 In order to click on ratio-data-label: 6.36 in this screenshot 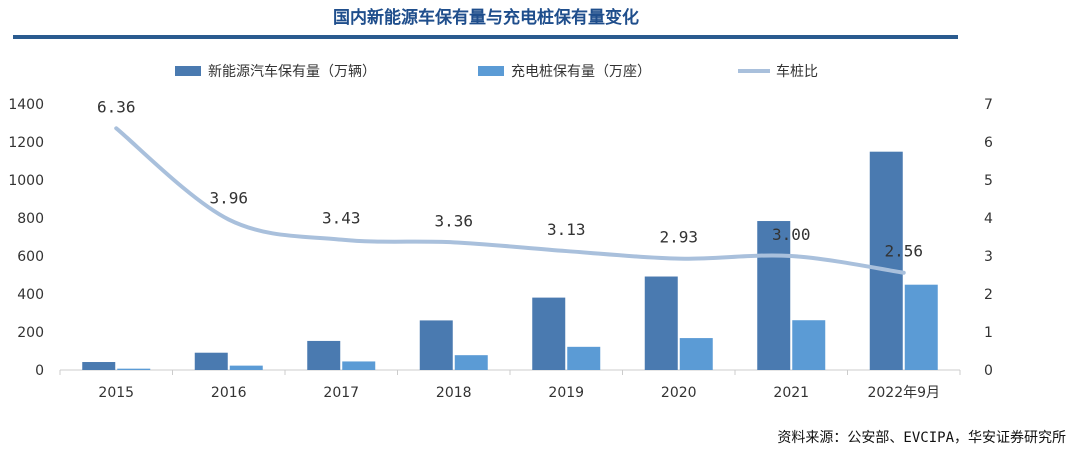, I will do `click(116, 106)`.